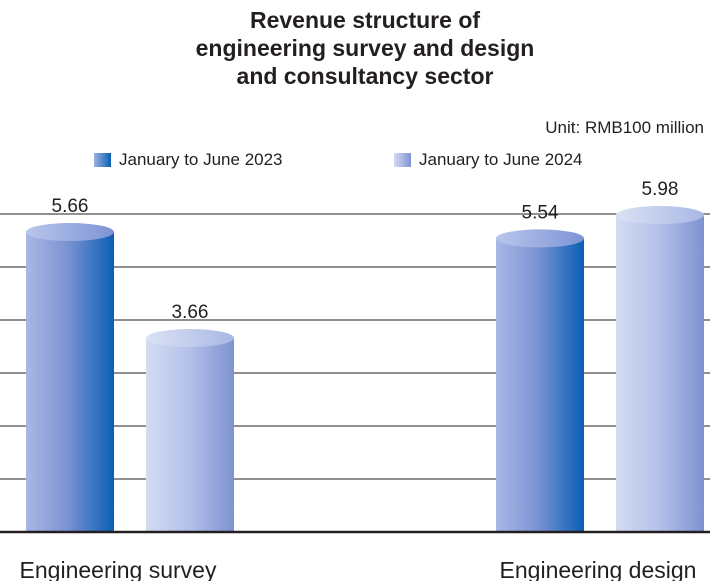  Describe the element at coordinates (624, 127) in the screenshot. I see `unit-label: Unit: RMB100 million` at that location.